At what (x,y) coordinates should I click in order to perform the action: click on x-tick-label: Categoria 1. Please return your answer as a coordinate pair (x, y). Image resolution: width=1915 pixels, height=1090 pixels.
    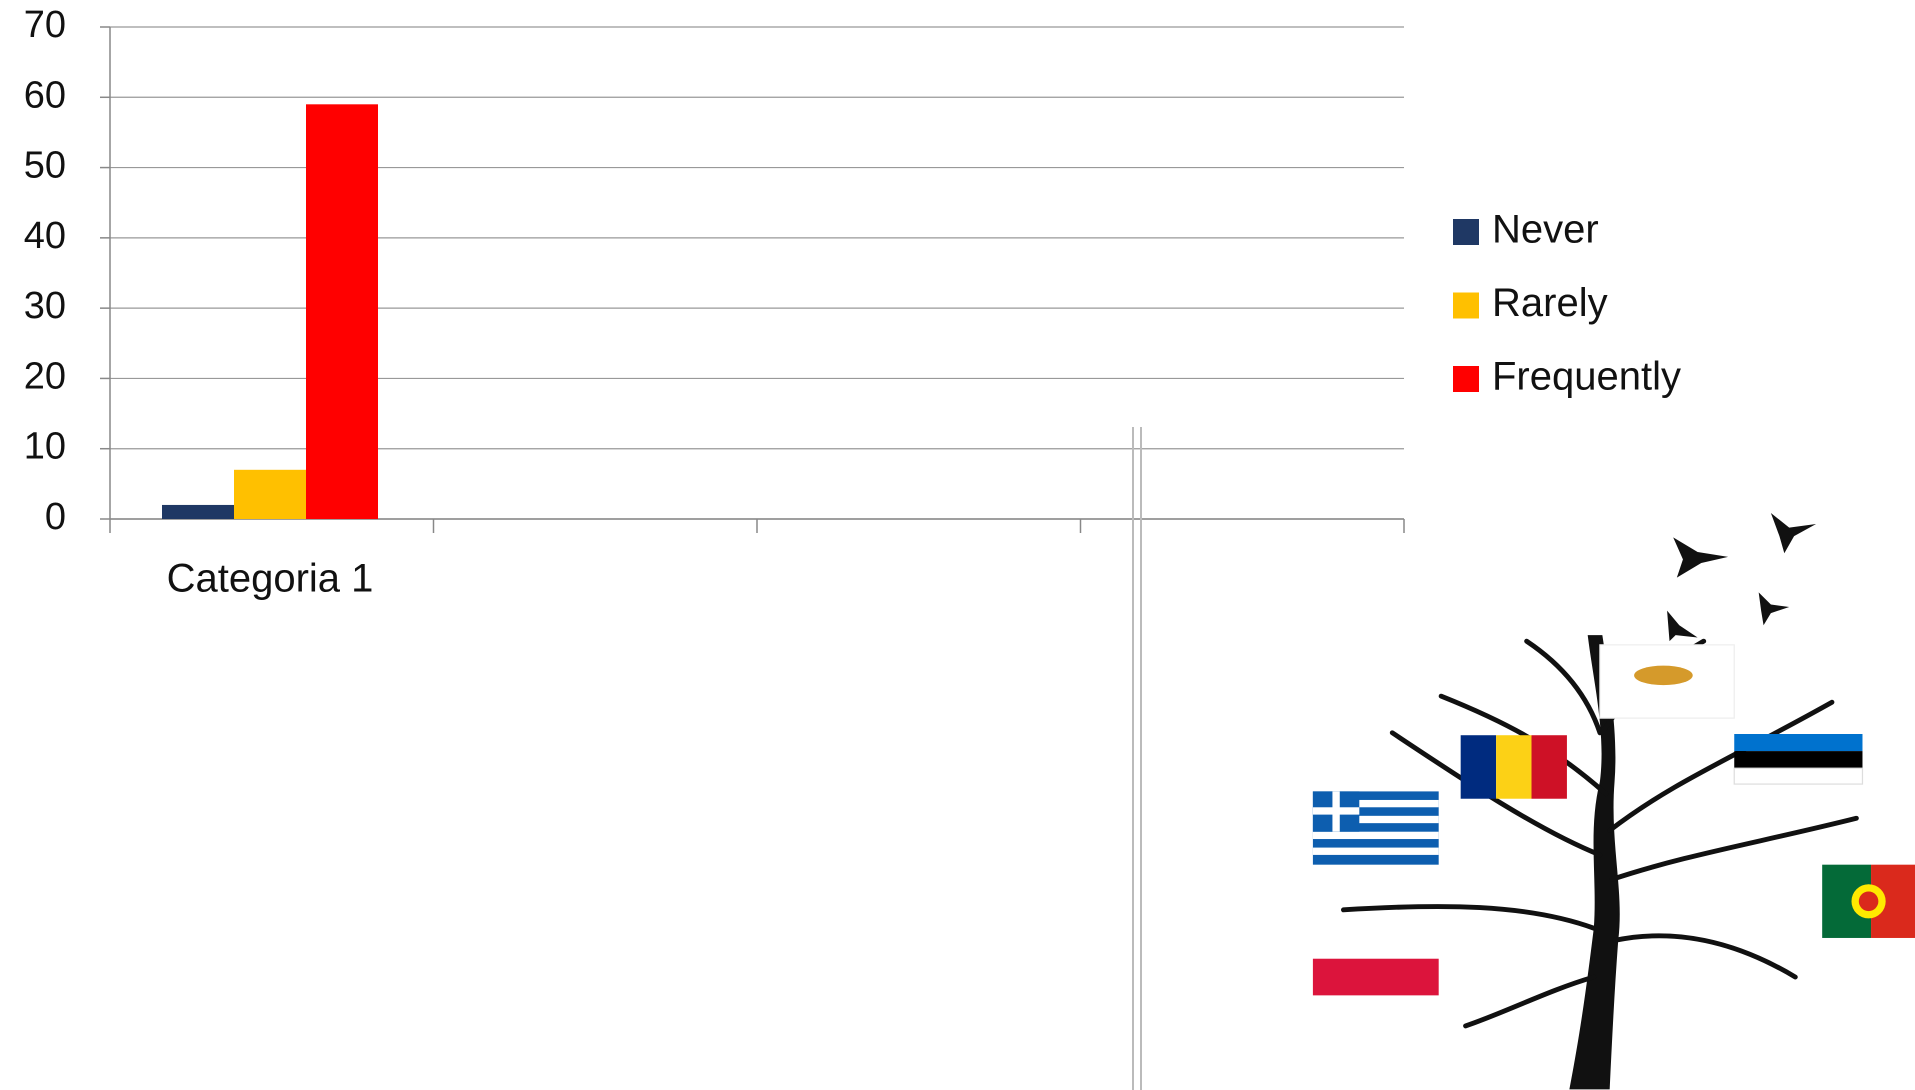
    Looking at the image, I should click on (270, 579).